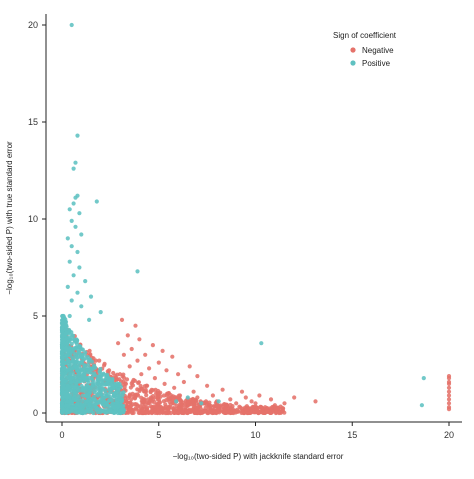 This screenshot has width=474, height=479. What do you see at coordinates (365, 35) in the screenshot?
I see `legend-title: Sign of coefficient` at bounding box center [365, 35].